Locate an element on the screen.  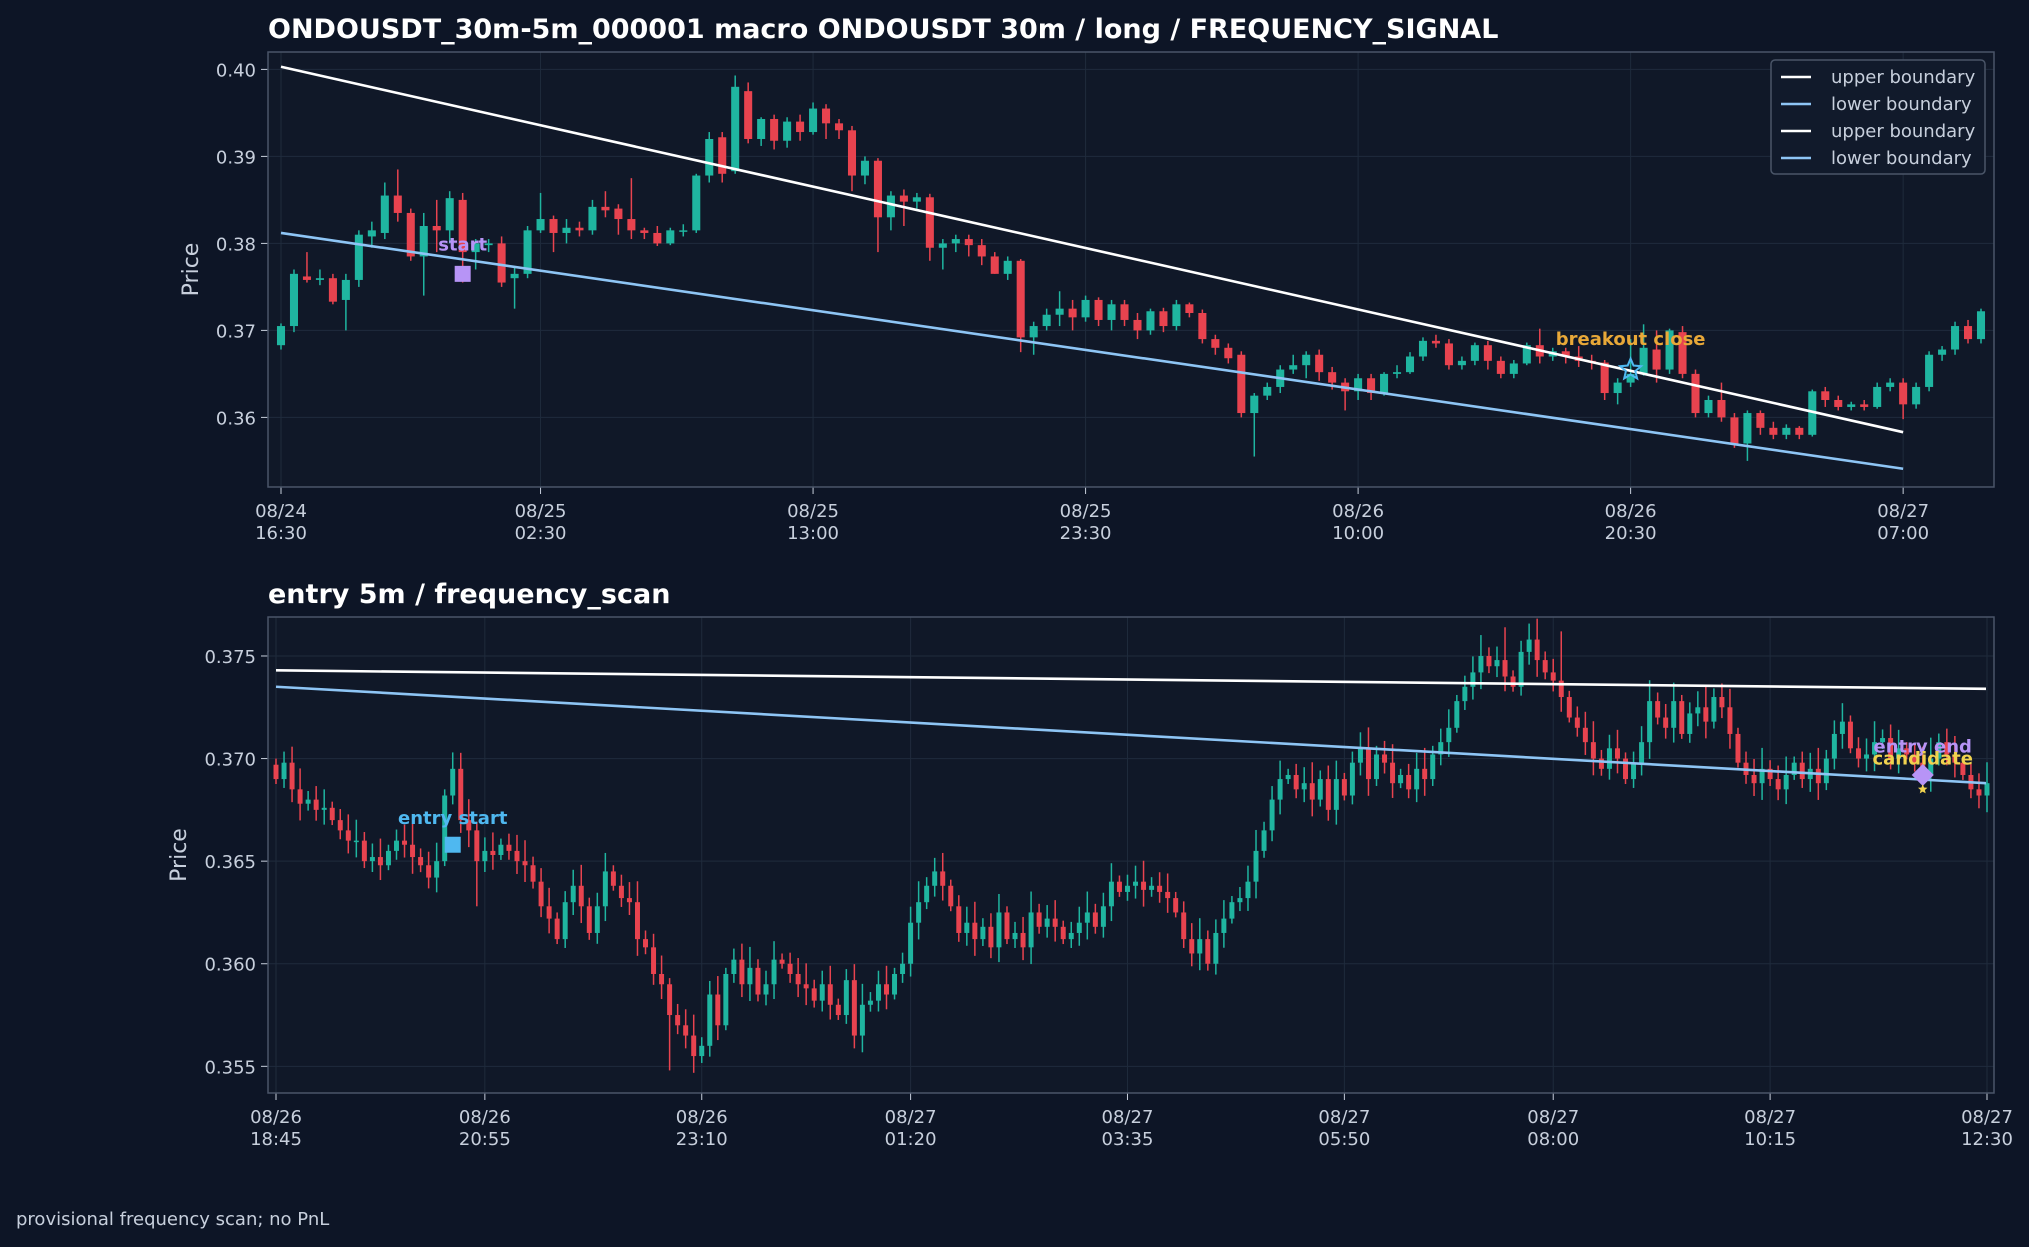
y-tick-label: 0.370 is located at coordinates (230, 760).